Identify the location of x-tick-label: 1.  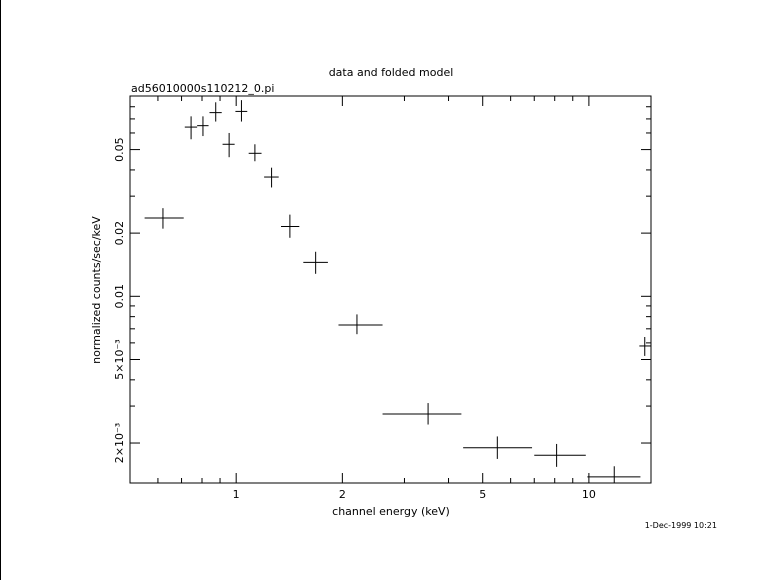
(236, 494).